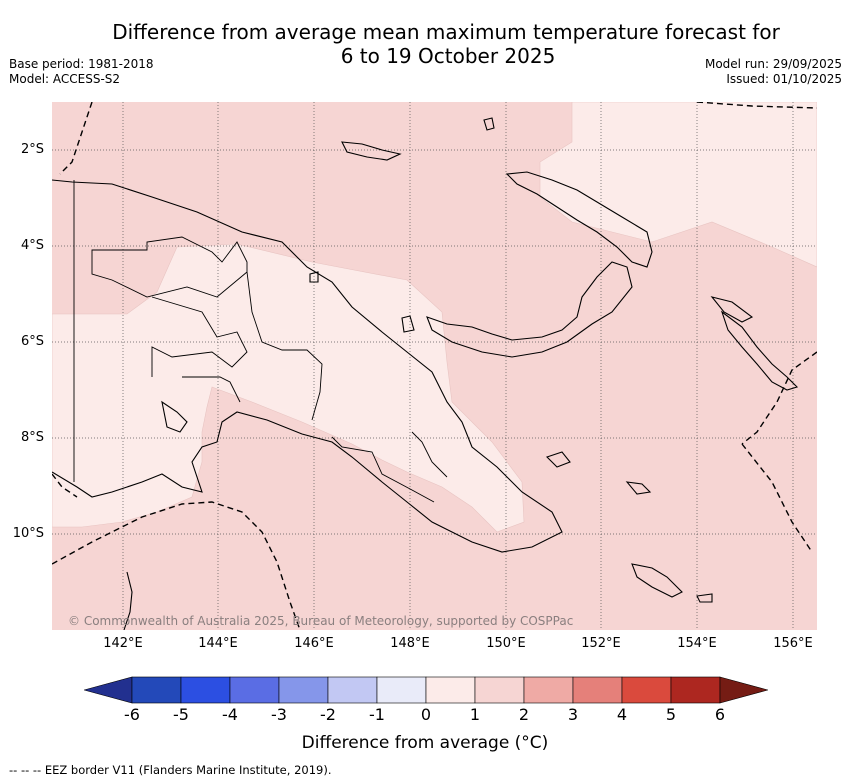 This screenshot has height=781, width=850. I want to click on issued-date: Issued: 01/10/2025, so click(784, 79).